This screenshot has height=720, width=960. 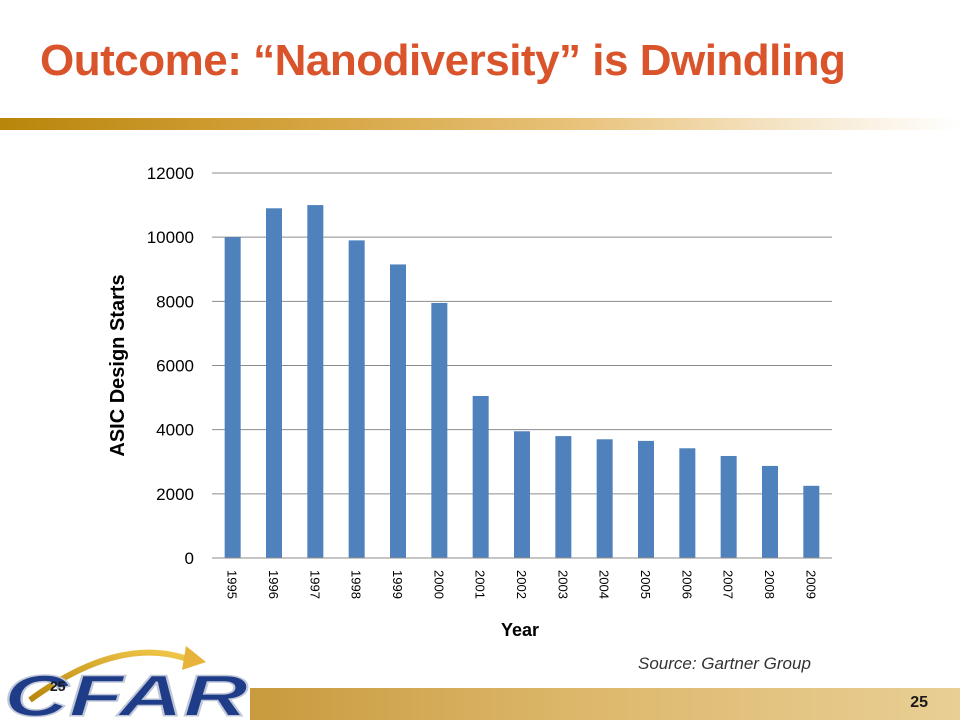 What do you see at coordinates (118, 365) in the screenshot?
I see `y-axis-label: ASIC Design Starts` at bounding box center [118, 365].